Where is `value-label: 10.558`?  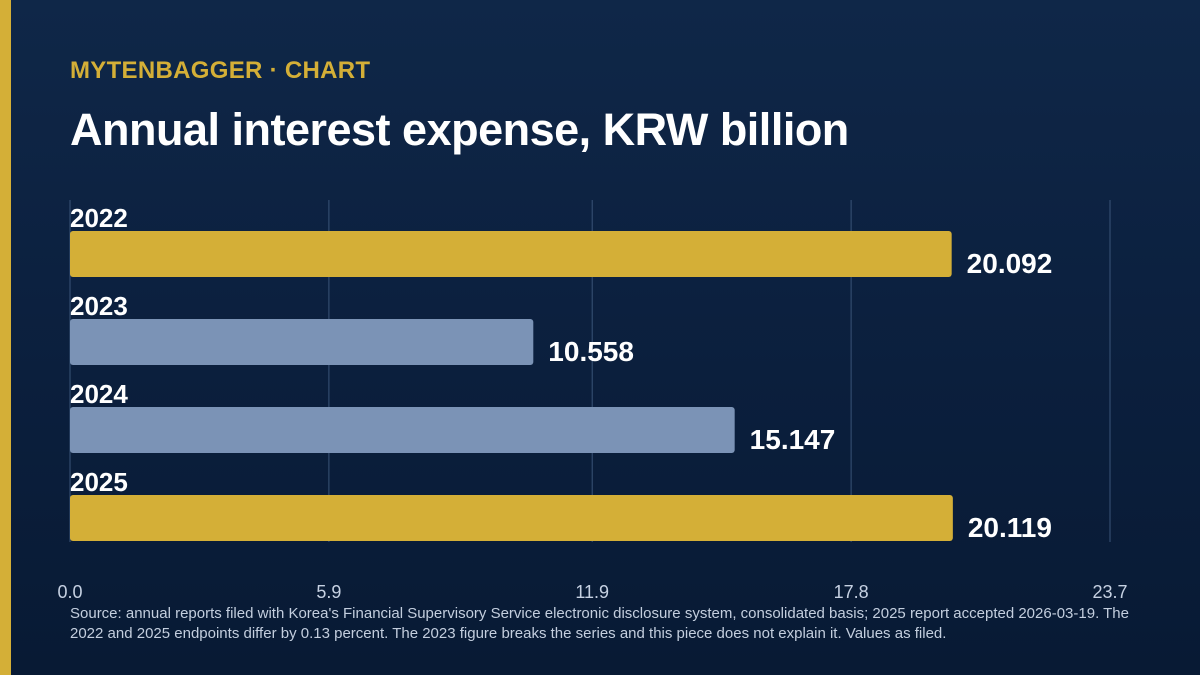
value-label: 10.558 is located at coordinates (591, 351).